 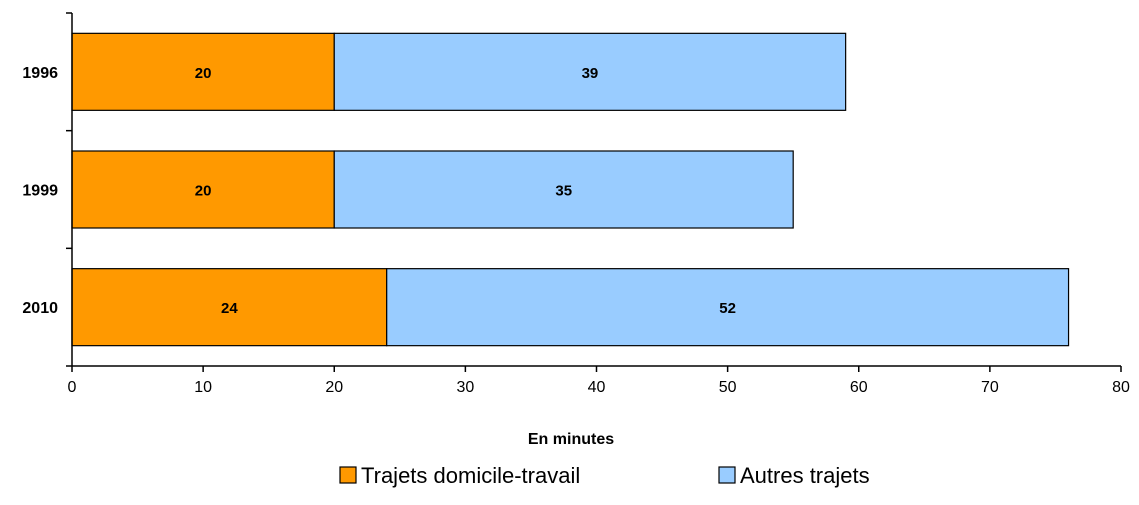 What do you see at coordinates (470, 475) in the screenshot?
I see `legend-label-series-1: Trajets domicile-travail` at bounding box center [470, 475].